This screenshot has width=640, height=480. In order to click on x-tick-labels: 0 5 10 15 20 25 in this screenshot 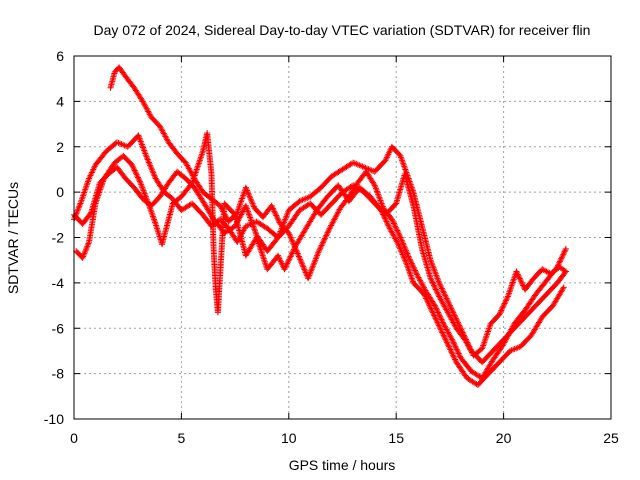, I will do `click(344, 438)`.